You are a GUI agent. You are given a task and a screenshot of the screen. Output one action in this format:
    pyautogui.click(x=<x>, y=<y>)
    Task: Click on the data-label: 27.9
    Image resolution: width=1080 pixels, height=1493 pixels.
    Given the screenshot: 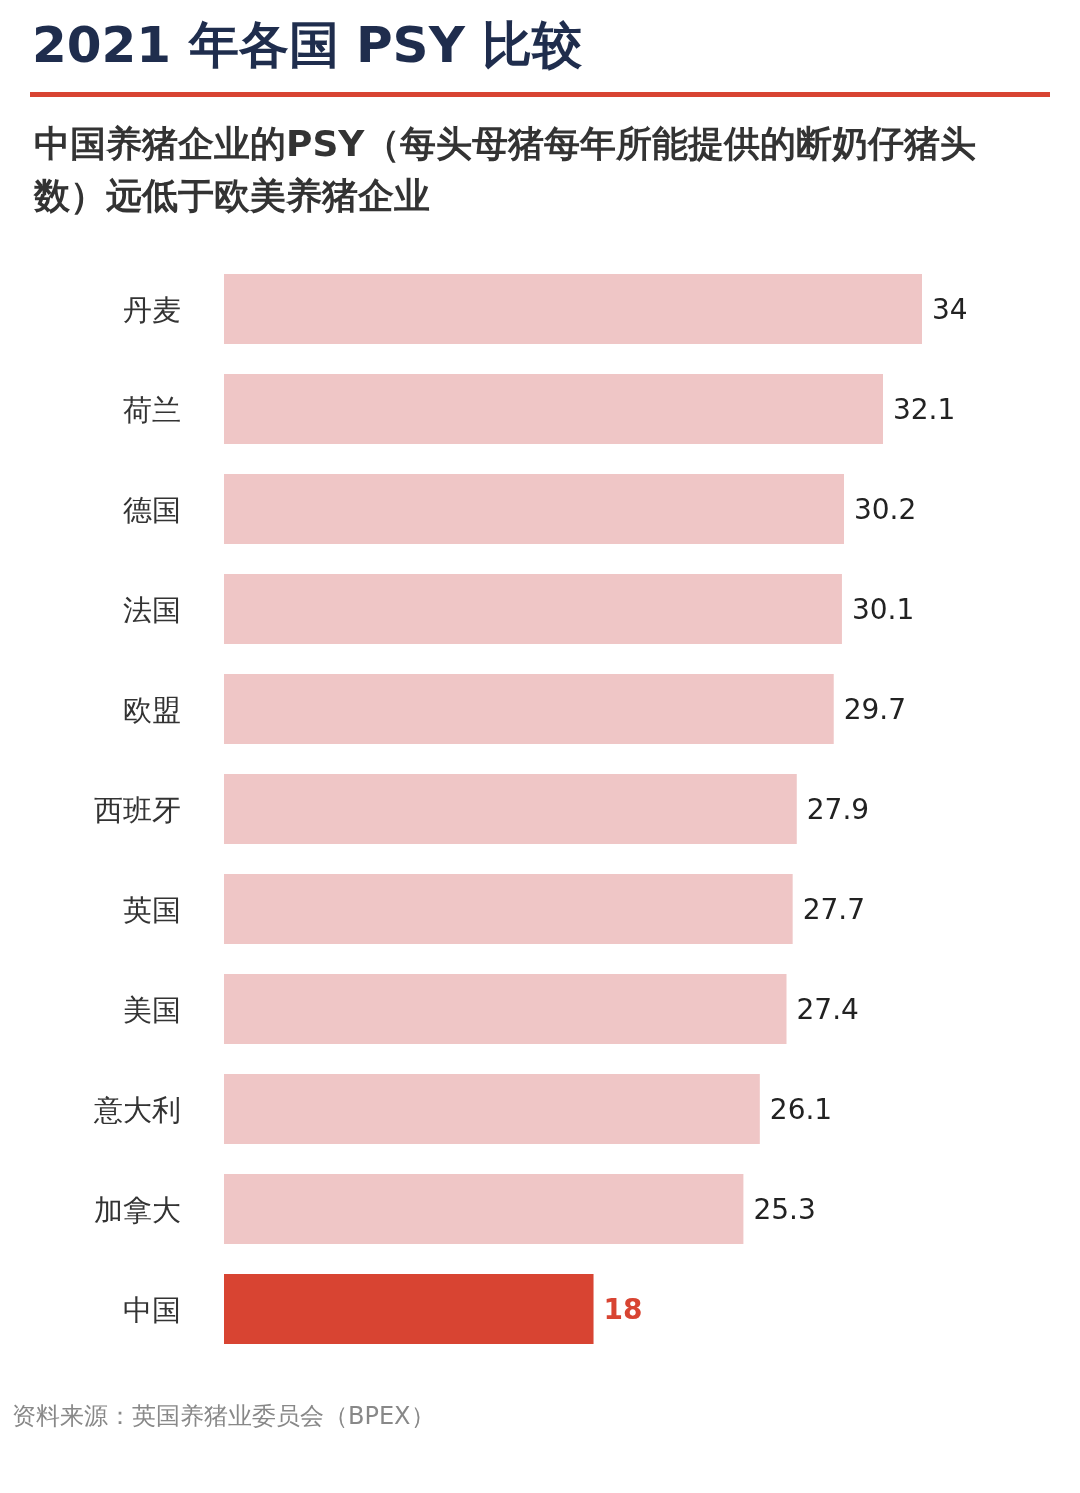 What is the action you would take?
    pyautogui.click(x=838, y=809)
    